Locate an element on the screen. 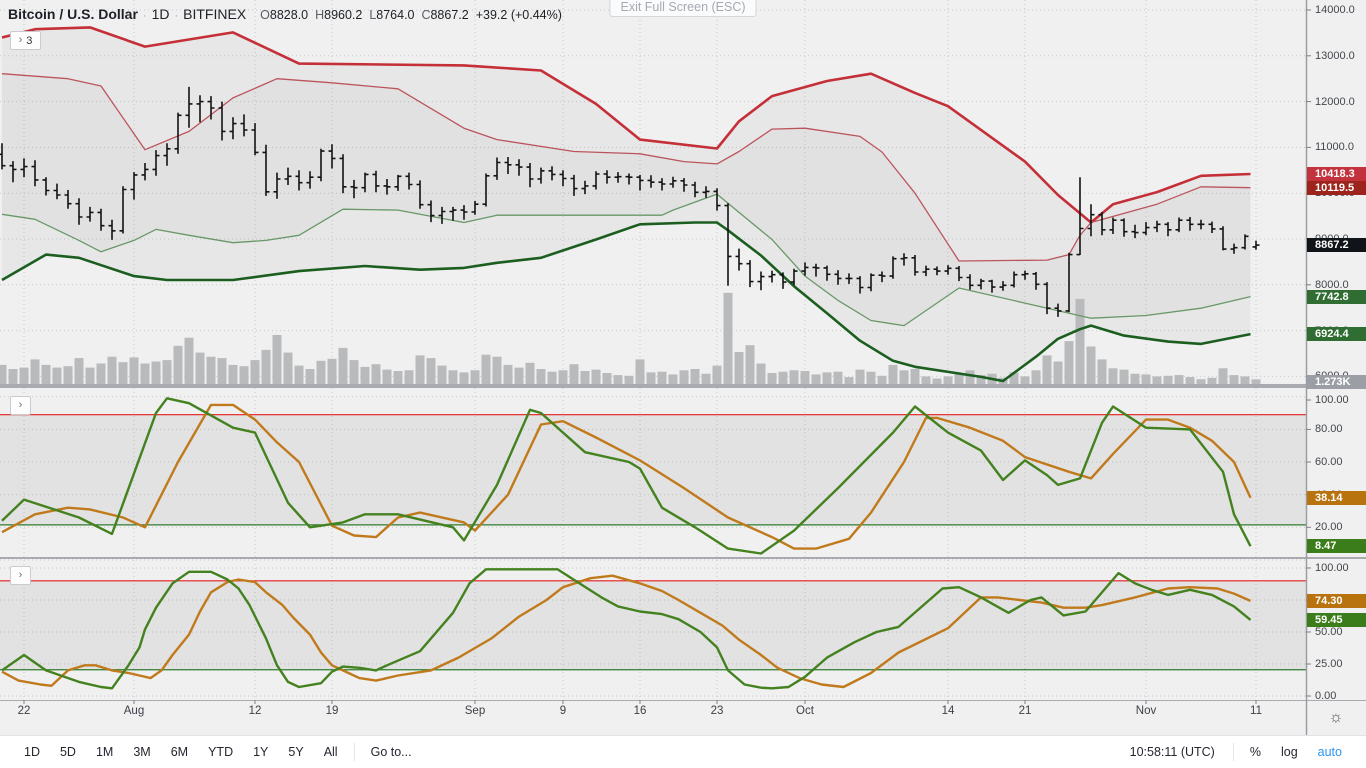 The width and height of the screenshot is (1366, 768). settings-gear-icon: ☼ is located at coordinates (1336, 717).